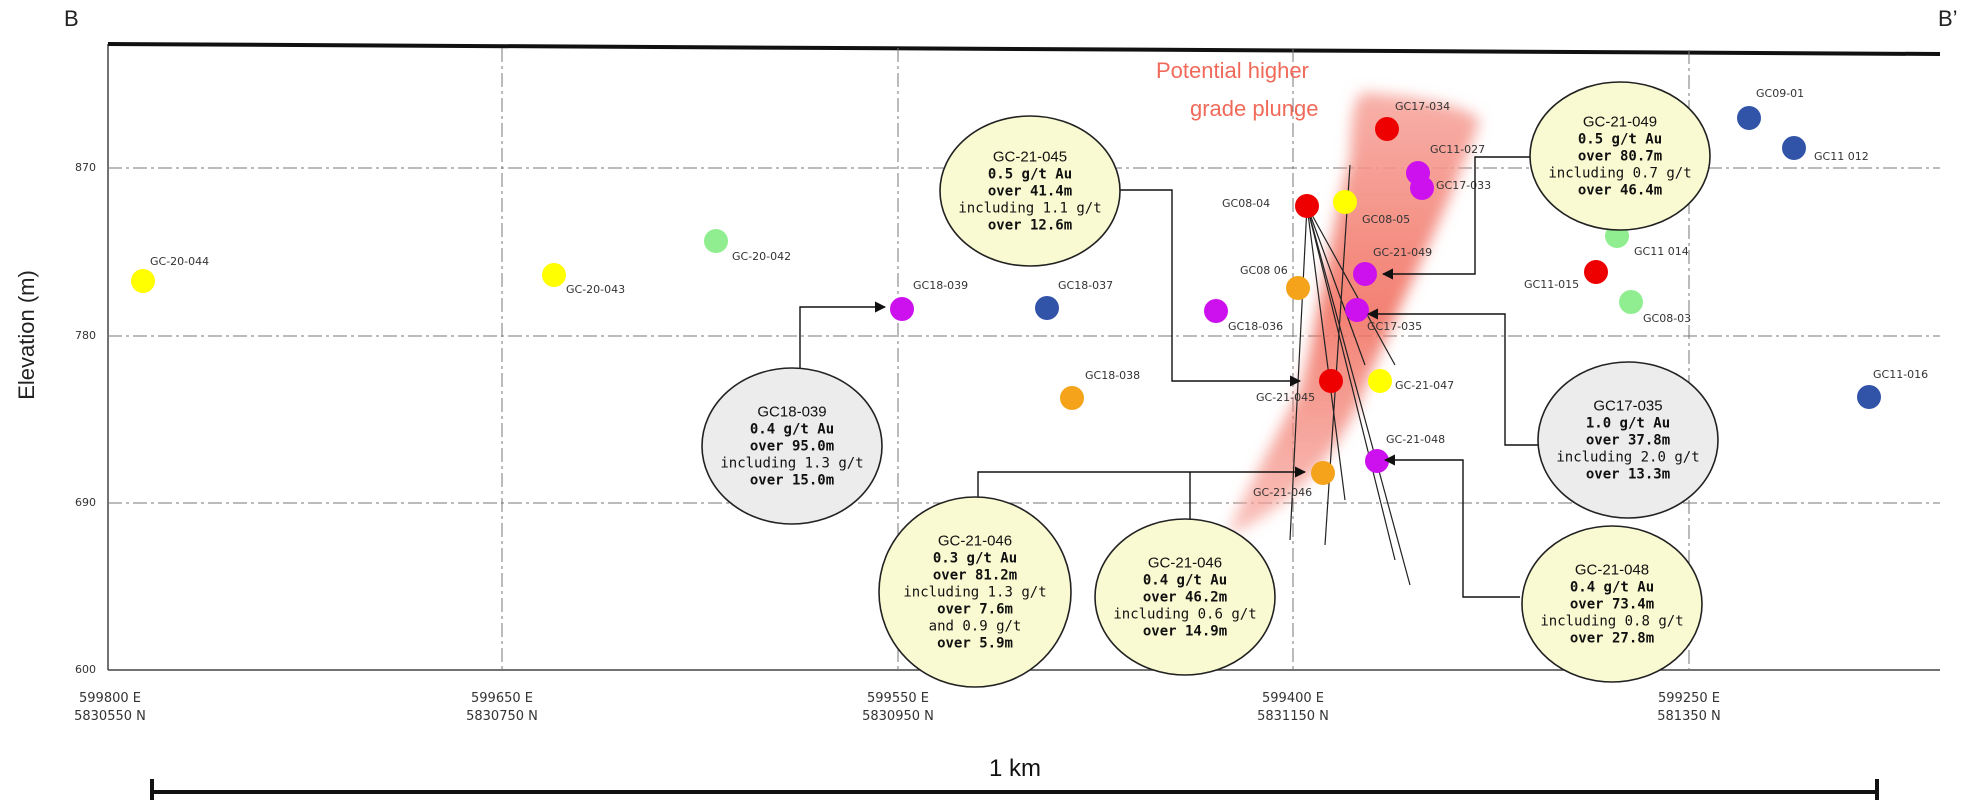  I want to click on callout-line: over 46.2m, so click(1185, 598).